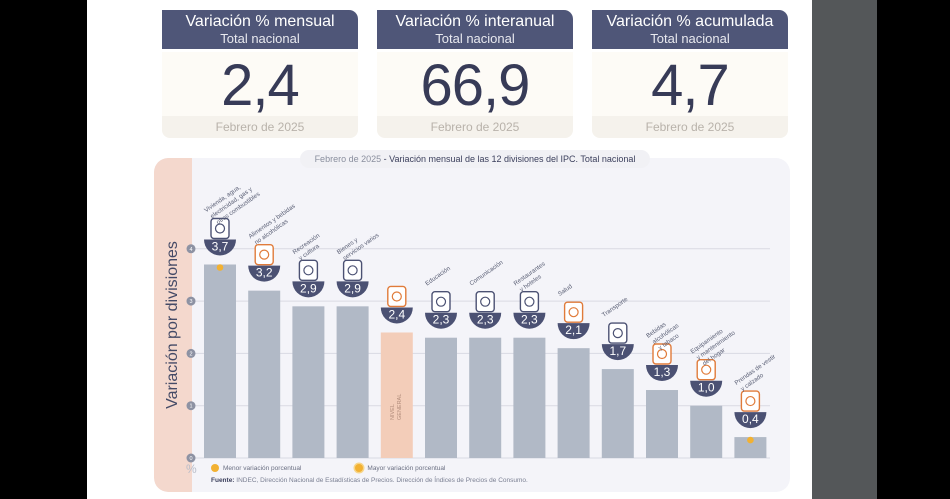  I want to click on y-tick-label: 2, so click(190, 354).